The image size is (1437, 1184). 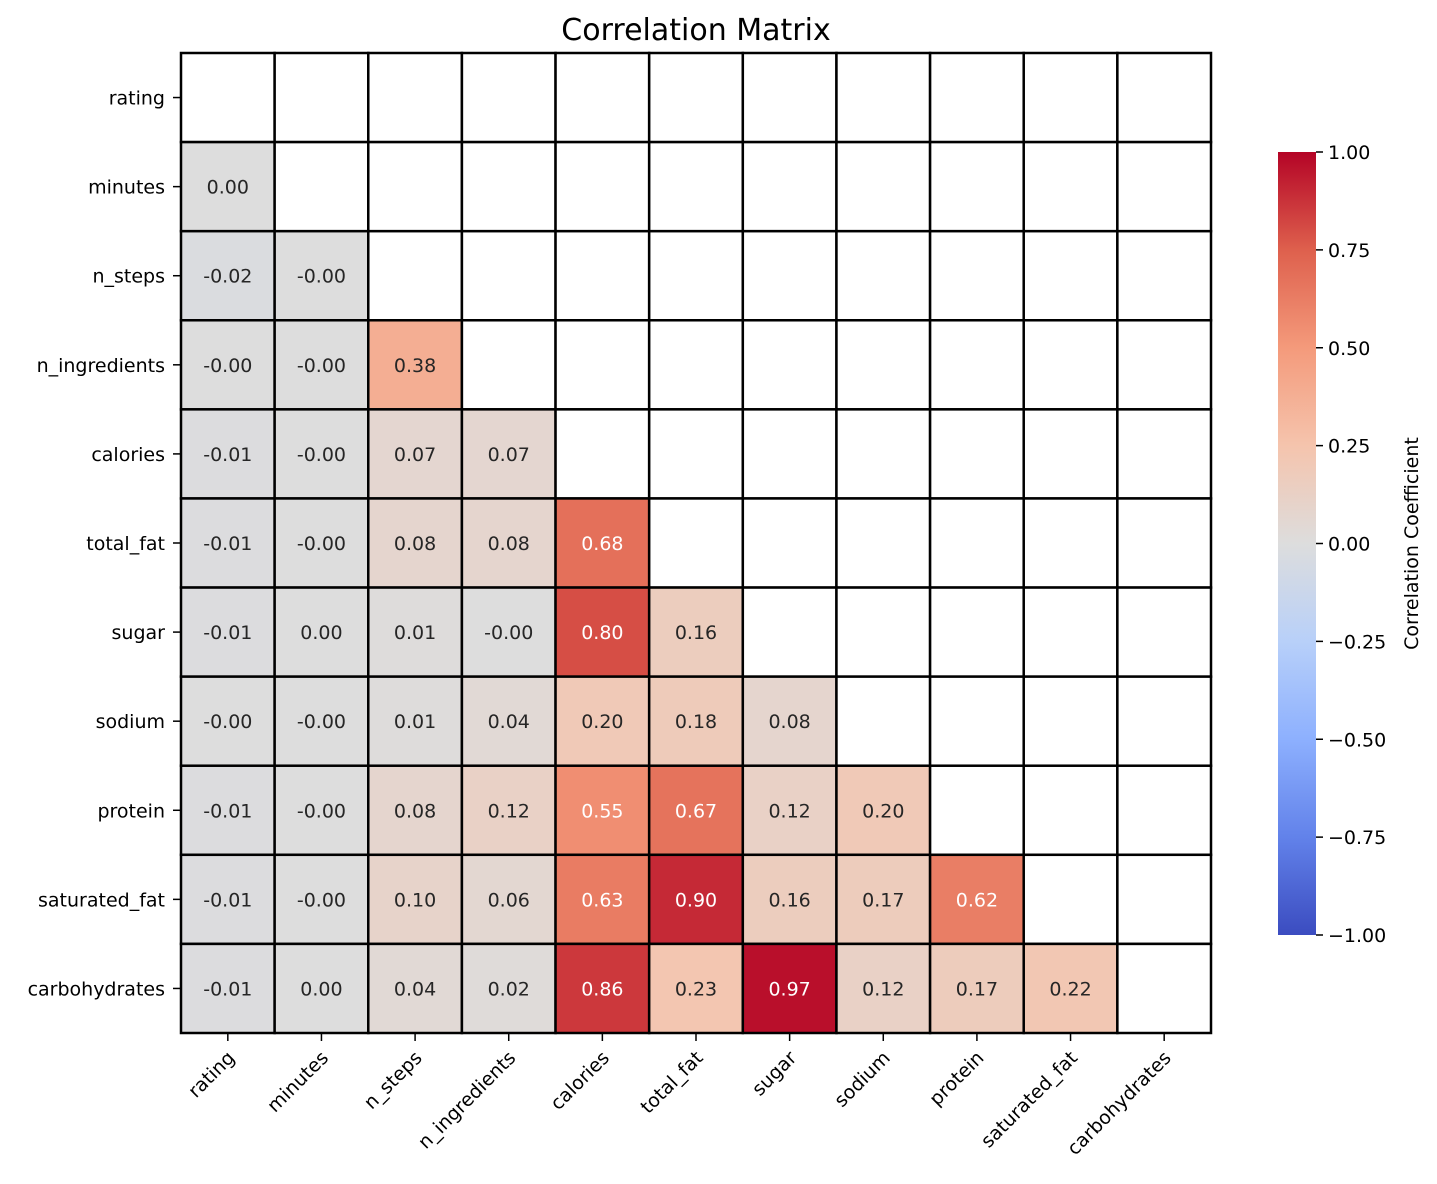 I want to click on cell-value-label: 0.80, so click(x=602, y=633).